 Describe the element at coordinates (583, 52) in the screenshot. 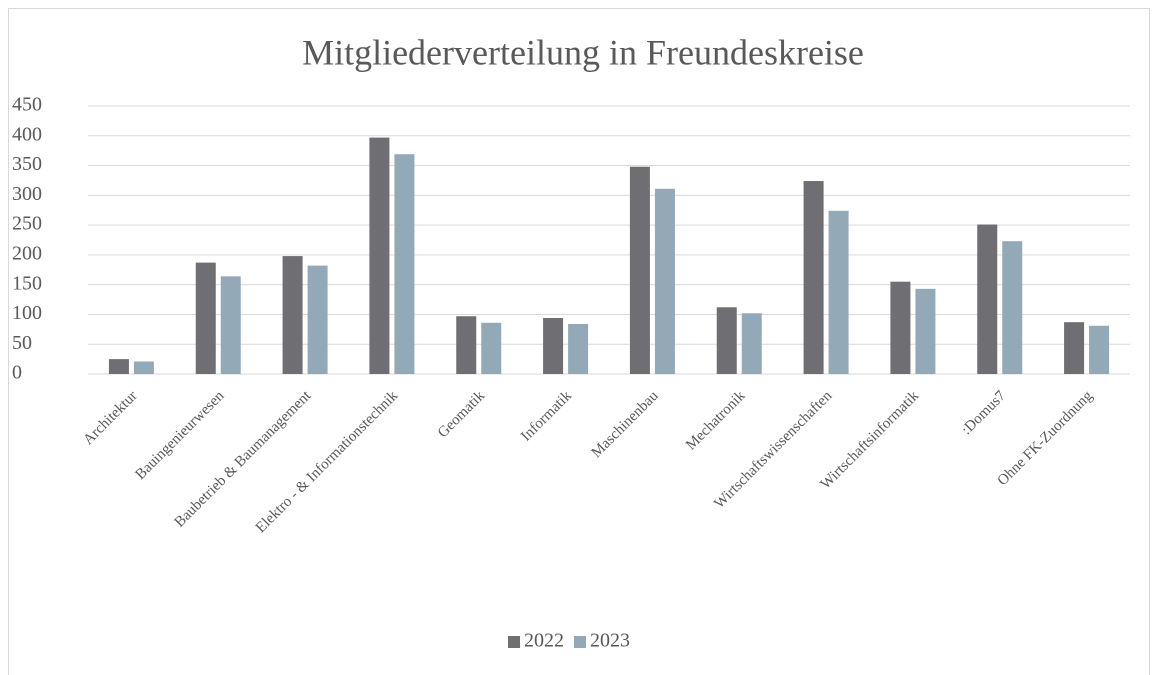

I see `chart-title: Mitgliederverteilung in Freundeskreise` at that location.